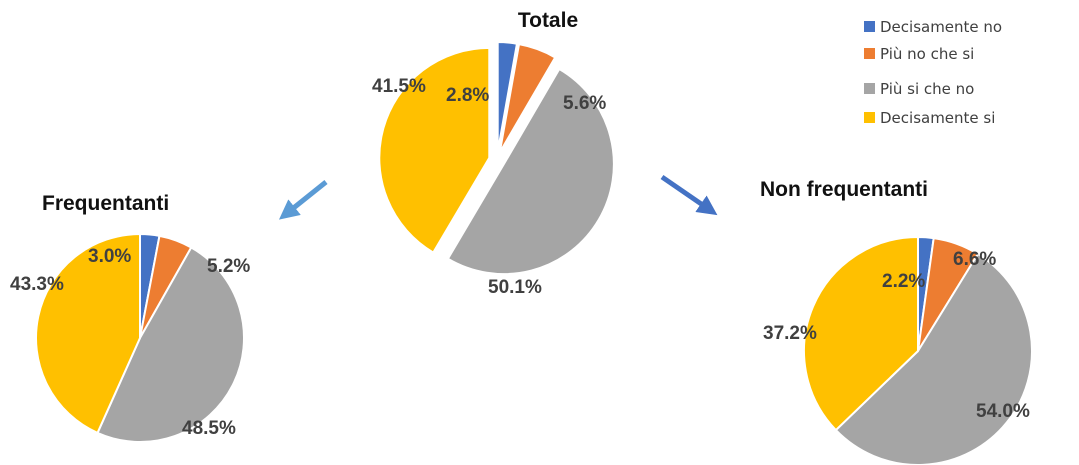 This screenshot has width=1079, height=465. What do you see at coordinates (790, 333) in the screenshot?
I see `label-non-frequentanti-decisamente-si: 37.2%` at bounding box center [790, 333].